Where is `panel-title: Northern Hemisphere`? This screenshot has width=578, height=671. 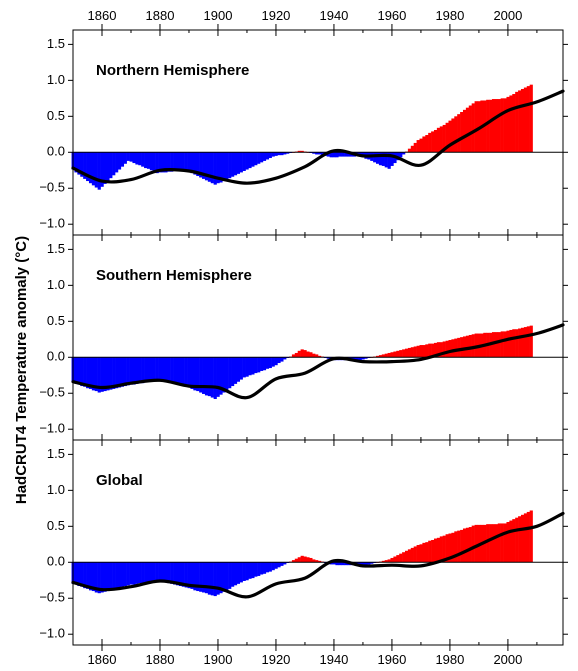
panel-title: Northern Hemisphere is located at coordinates (172, 70).